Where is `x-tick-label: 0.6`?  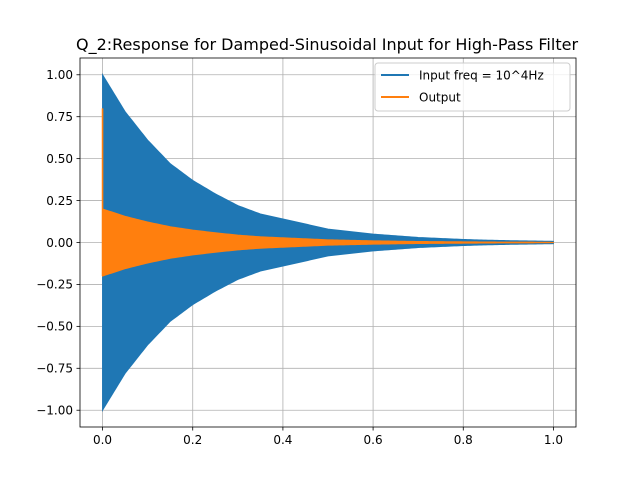
x-tick-label: 0.6 is located at coordinates (373, 440).